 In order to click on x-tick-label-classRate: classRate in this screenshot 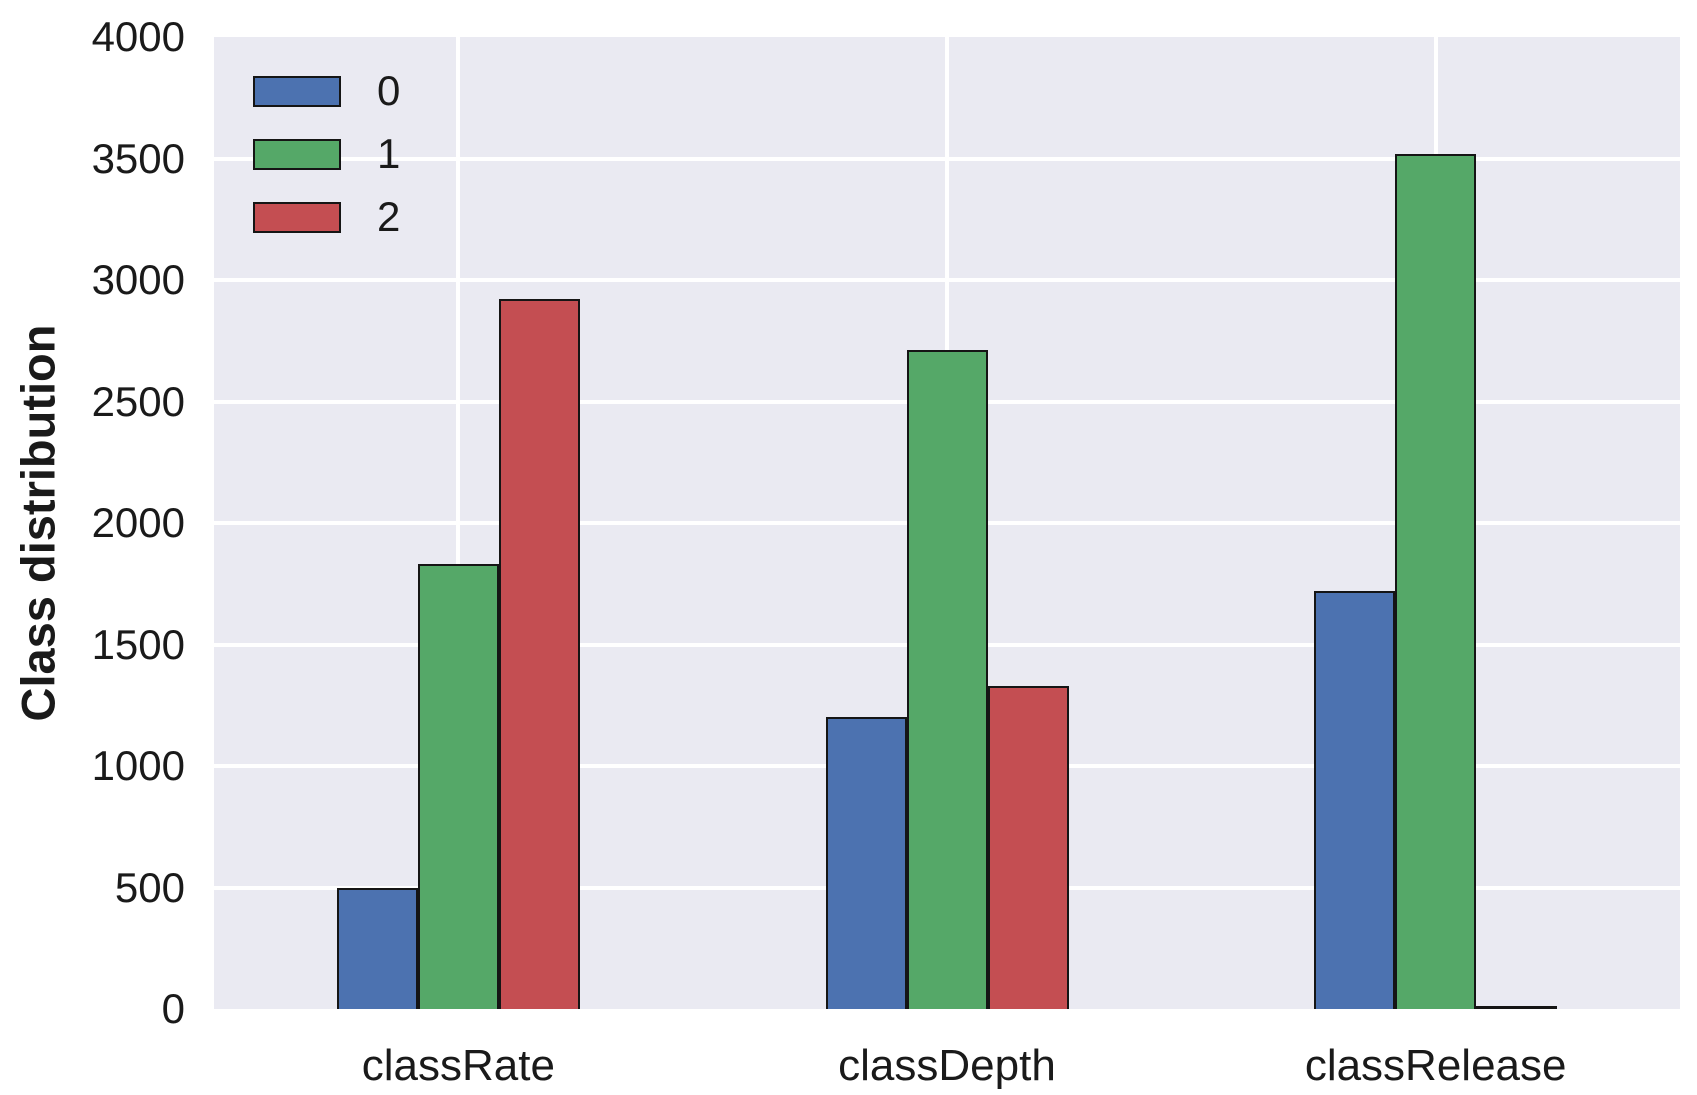, I will do `click(458, 1065)`.